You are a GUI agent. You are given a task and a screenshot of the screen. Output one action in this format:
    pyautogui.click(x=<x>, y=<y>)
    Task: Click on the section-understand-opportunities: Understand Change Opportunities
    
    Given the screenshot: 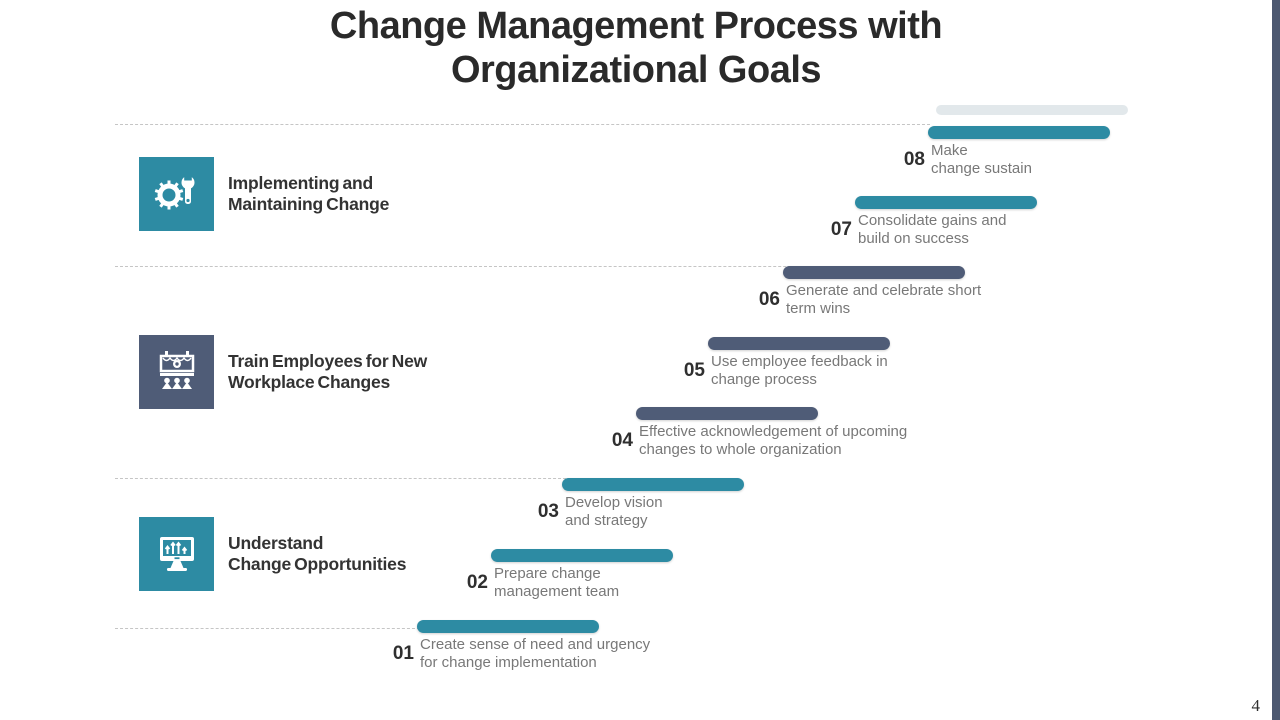 What is the action you would take?
    pyautogui.click(x=272, y=554)
    